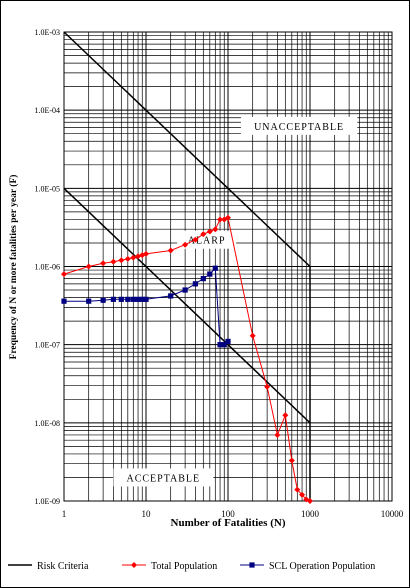 This screenshot has width=410, height=588. I want to click on x-tick-label: 10000, so click(392, 514).